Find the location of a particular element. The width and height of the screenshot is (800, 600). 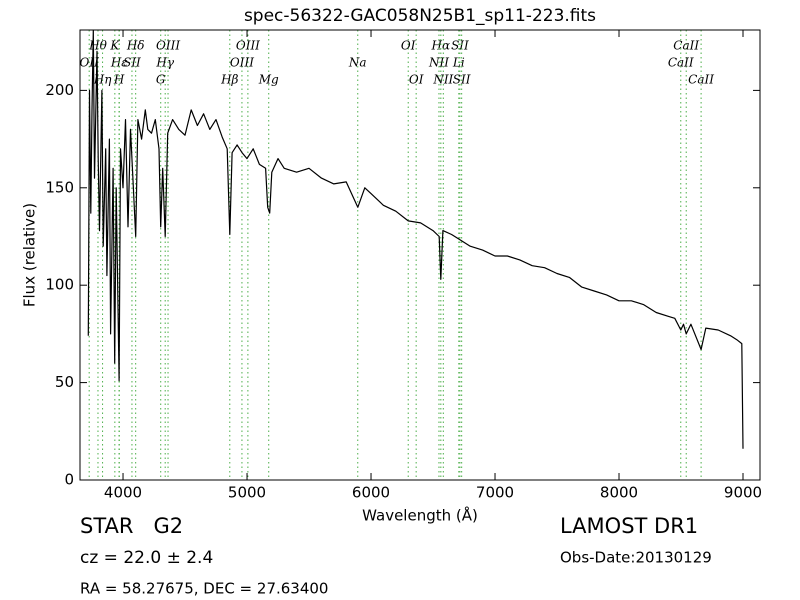

x-tick-label: 6000 is located at coordinates (371, 493).